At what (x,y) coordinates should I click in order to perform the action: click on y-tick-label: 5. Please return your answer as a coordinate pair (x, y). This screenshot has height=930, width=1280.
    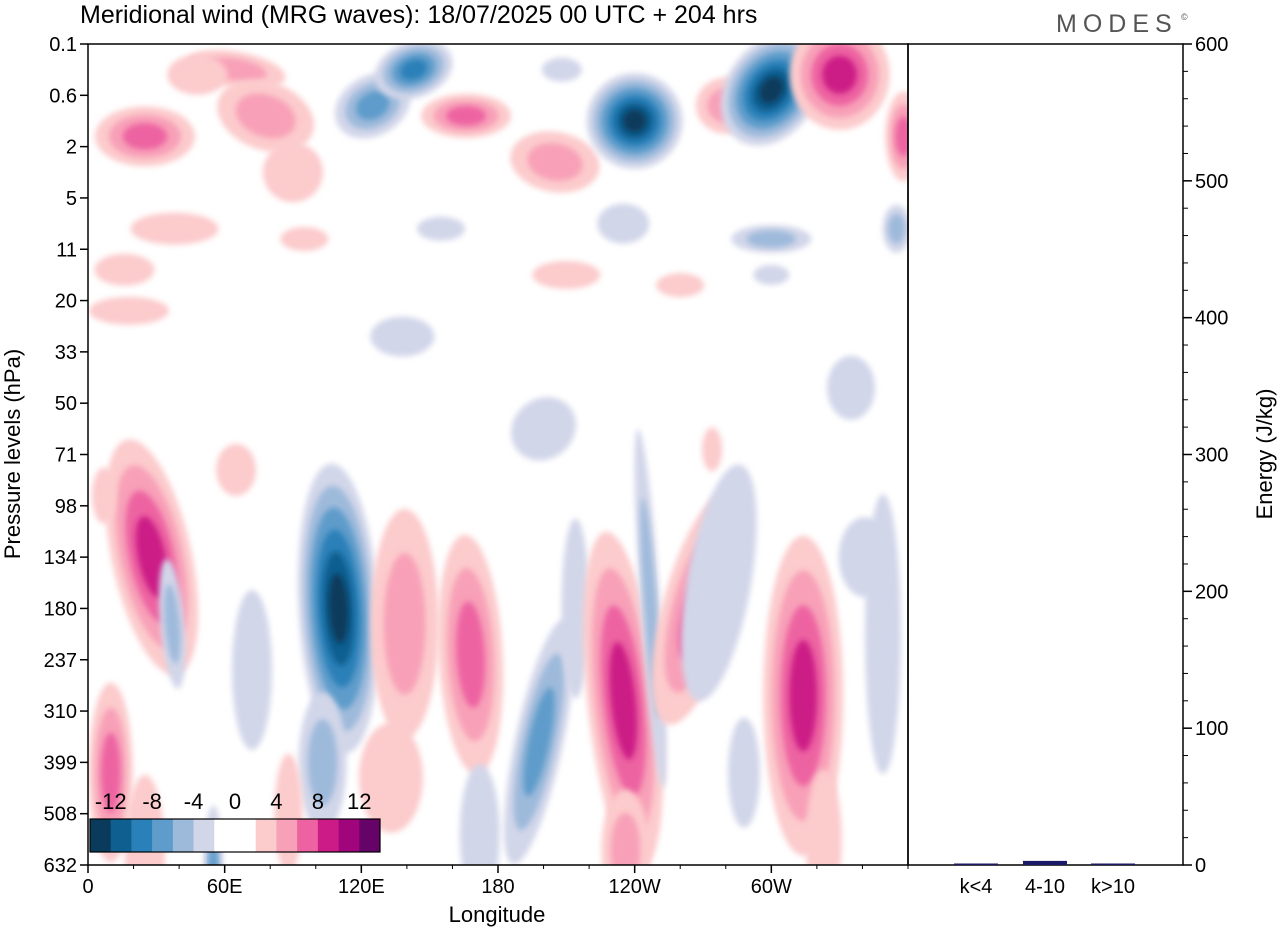
    Looking at the image, I should click on (71, 199).